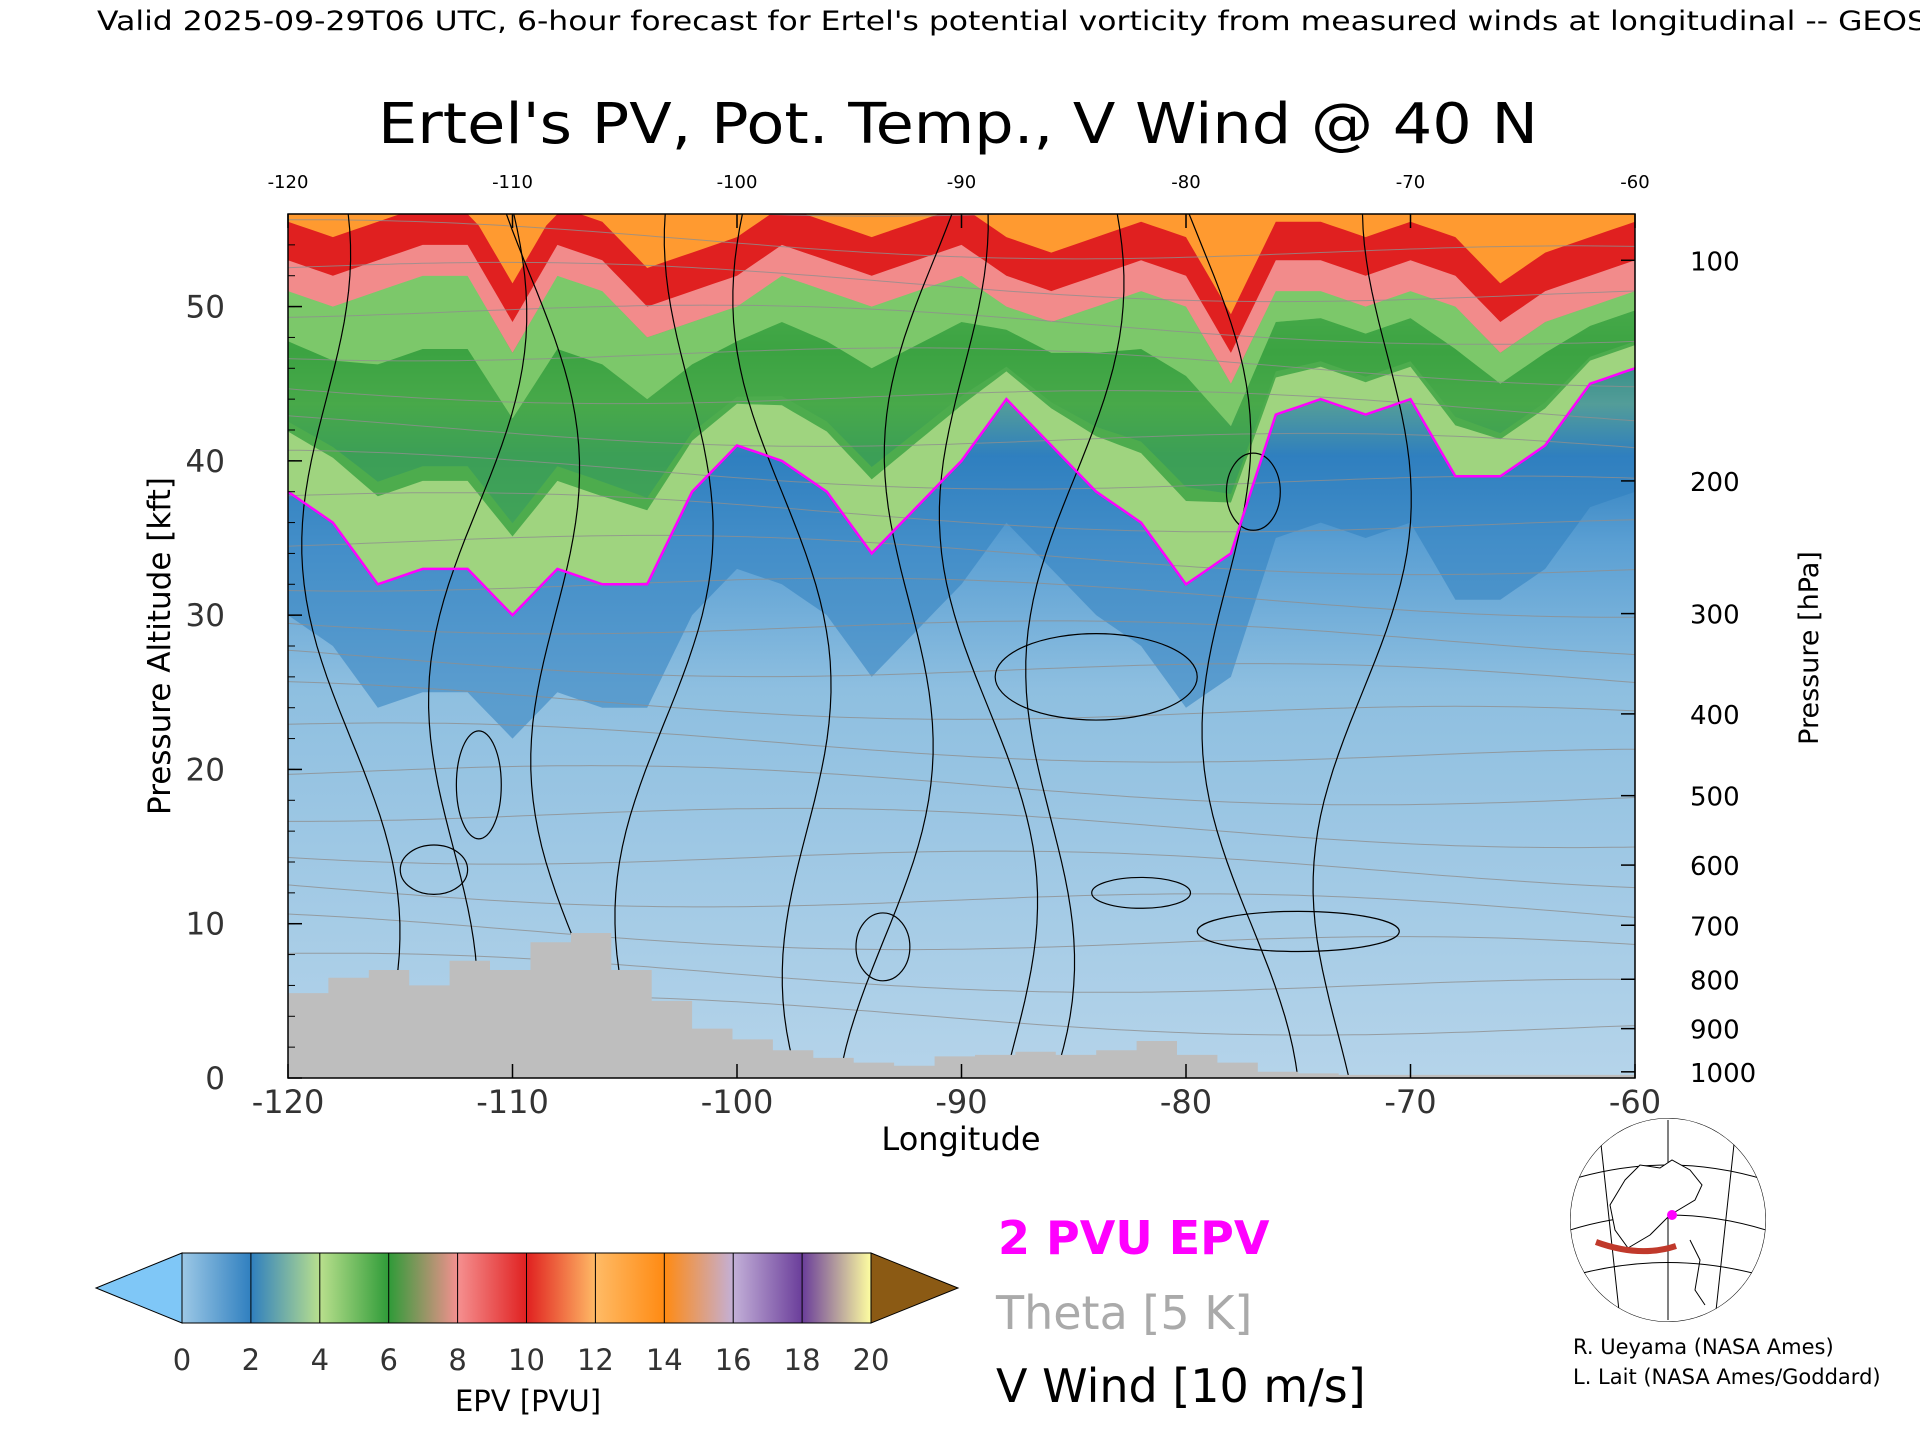 This screenshot has width=1920, height=1440. I want to click on colorbar-label: EPV [PVU], so click(528, 1401).